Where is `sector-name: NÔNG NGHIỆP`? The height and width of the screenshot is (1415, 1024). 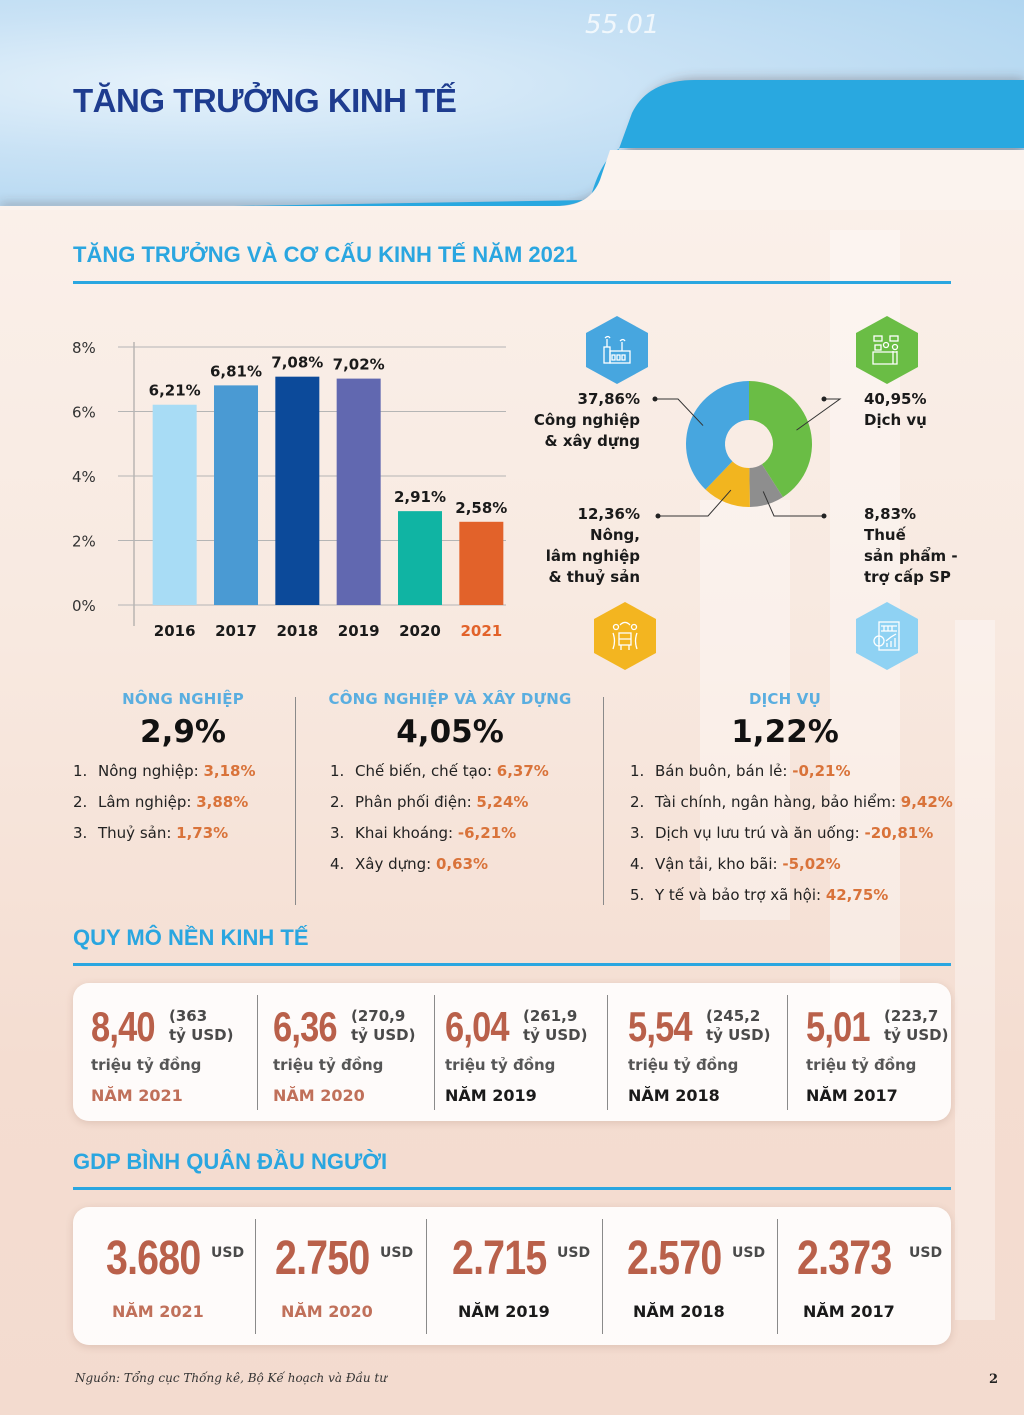
sector-name: NÔNG NGHIỆP is located at coordinates (183, 699).